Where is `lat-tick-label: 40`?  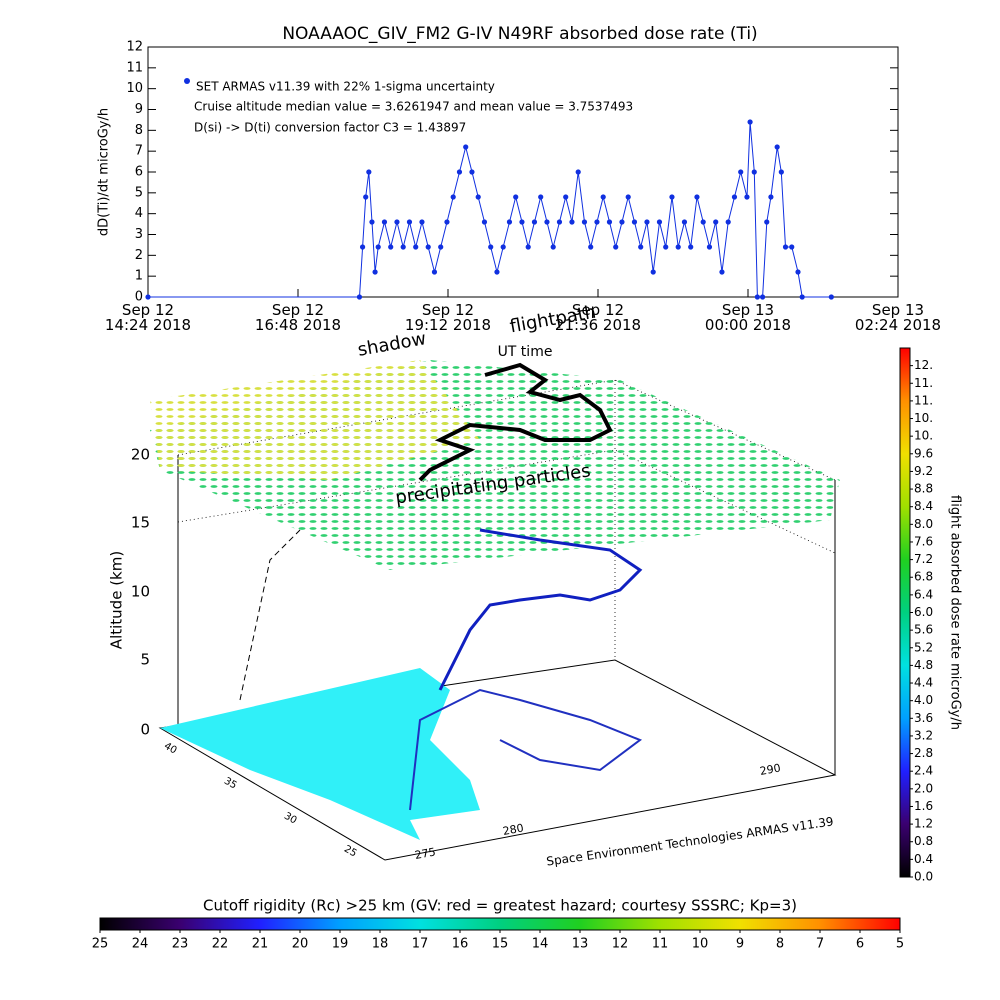
lat-tick-label: 40 is located at coordinates (170, 749).